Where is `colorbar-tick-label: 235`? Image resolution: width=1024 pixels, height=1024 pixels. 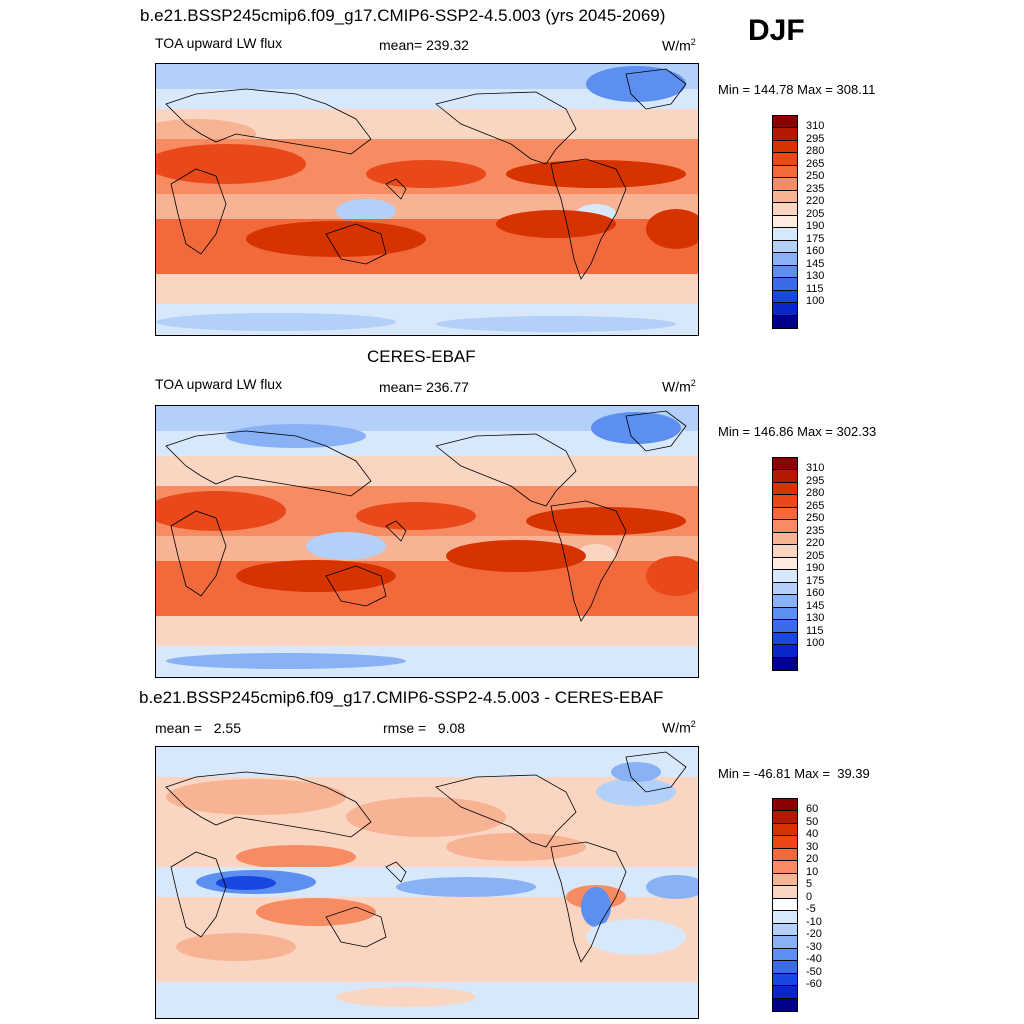
colorbar-tick-label: 235 is located at coordinates (815, 188).